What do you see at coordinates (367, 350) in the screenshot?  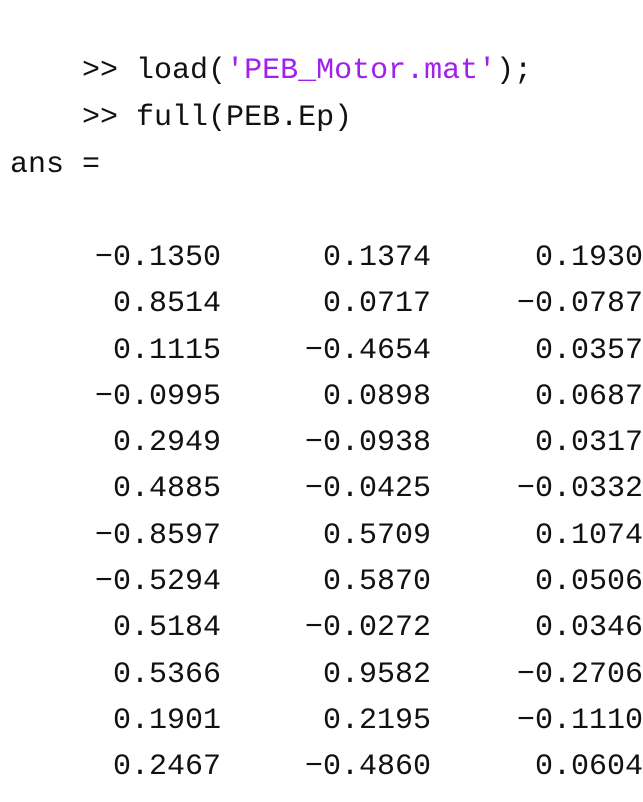 I see `matrix-cell: −0.4654` at bounding box center [367, 350].